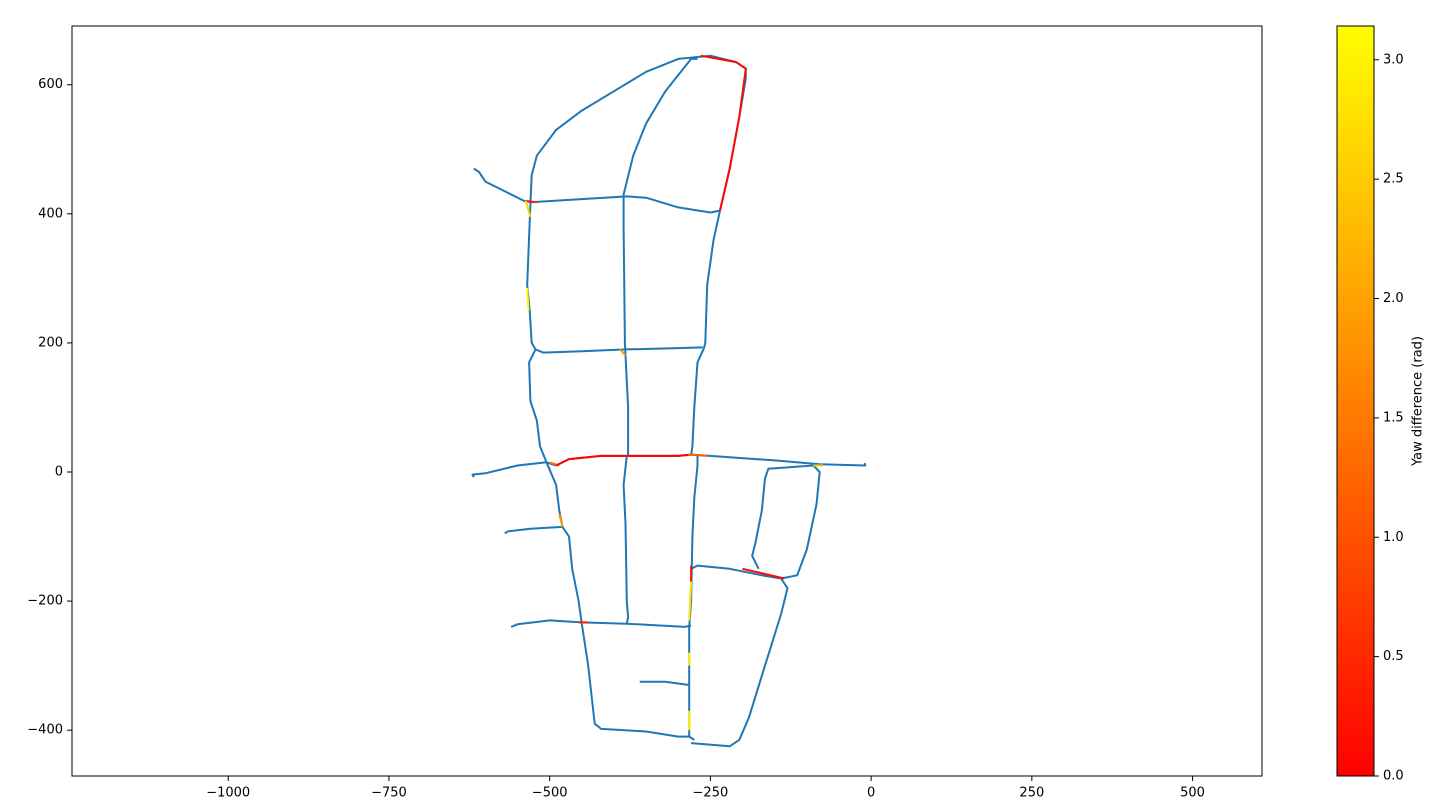 This screenshot has height=811, width=1441. I want to click on x-tick-label: −750, so click(389, 793).